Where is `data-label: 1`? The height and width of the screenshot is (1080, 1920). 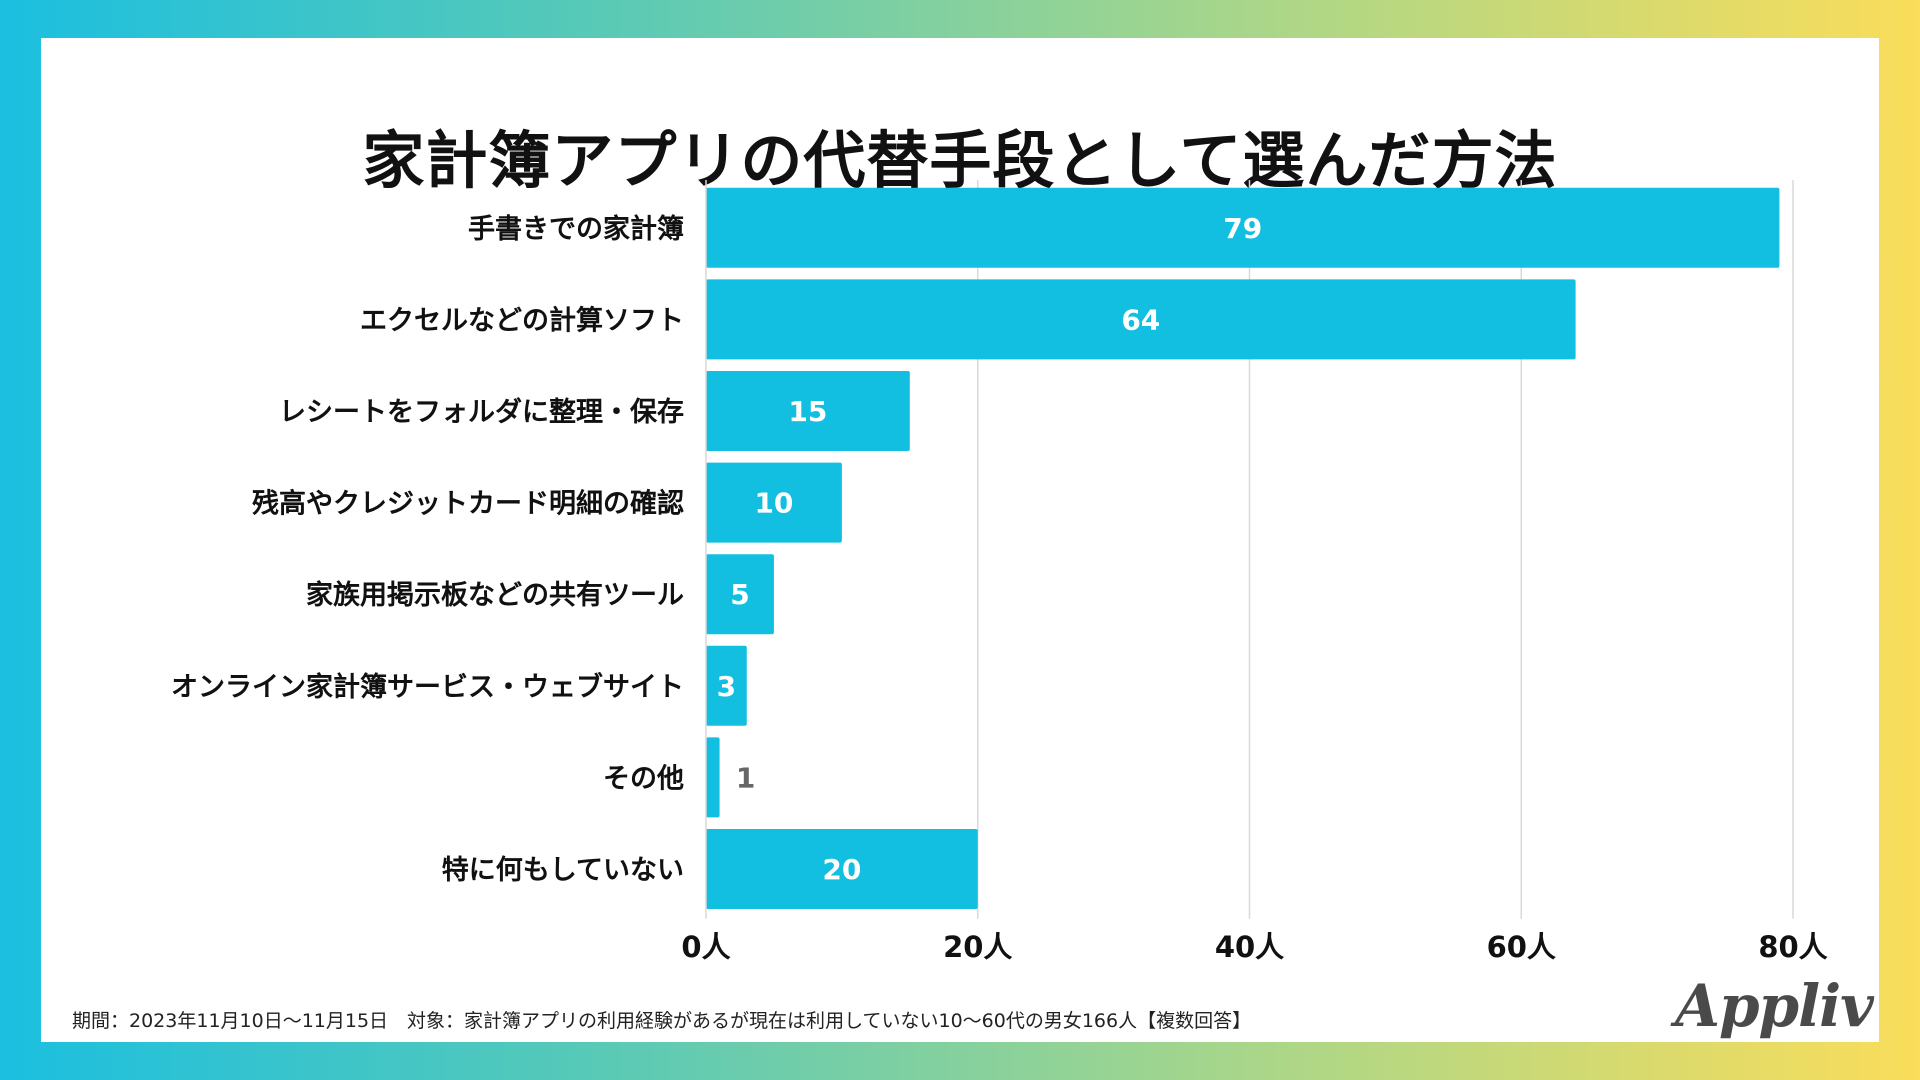 data-label: 1 is located at coordinates (745, 777).